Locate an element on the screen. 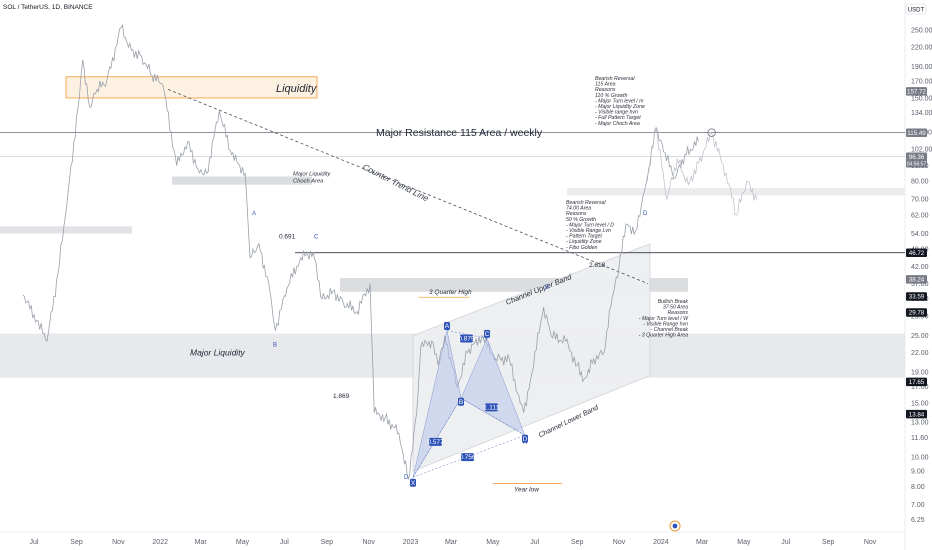 This screenshot has width=932, height=550. price-tag-label: 96.36 is located at coordinates (917, 157).